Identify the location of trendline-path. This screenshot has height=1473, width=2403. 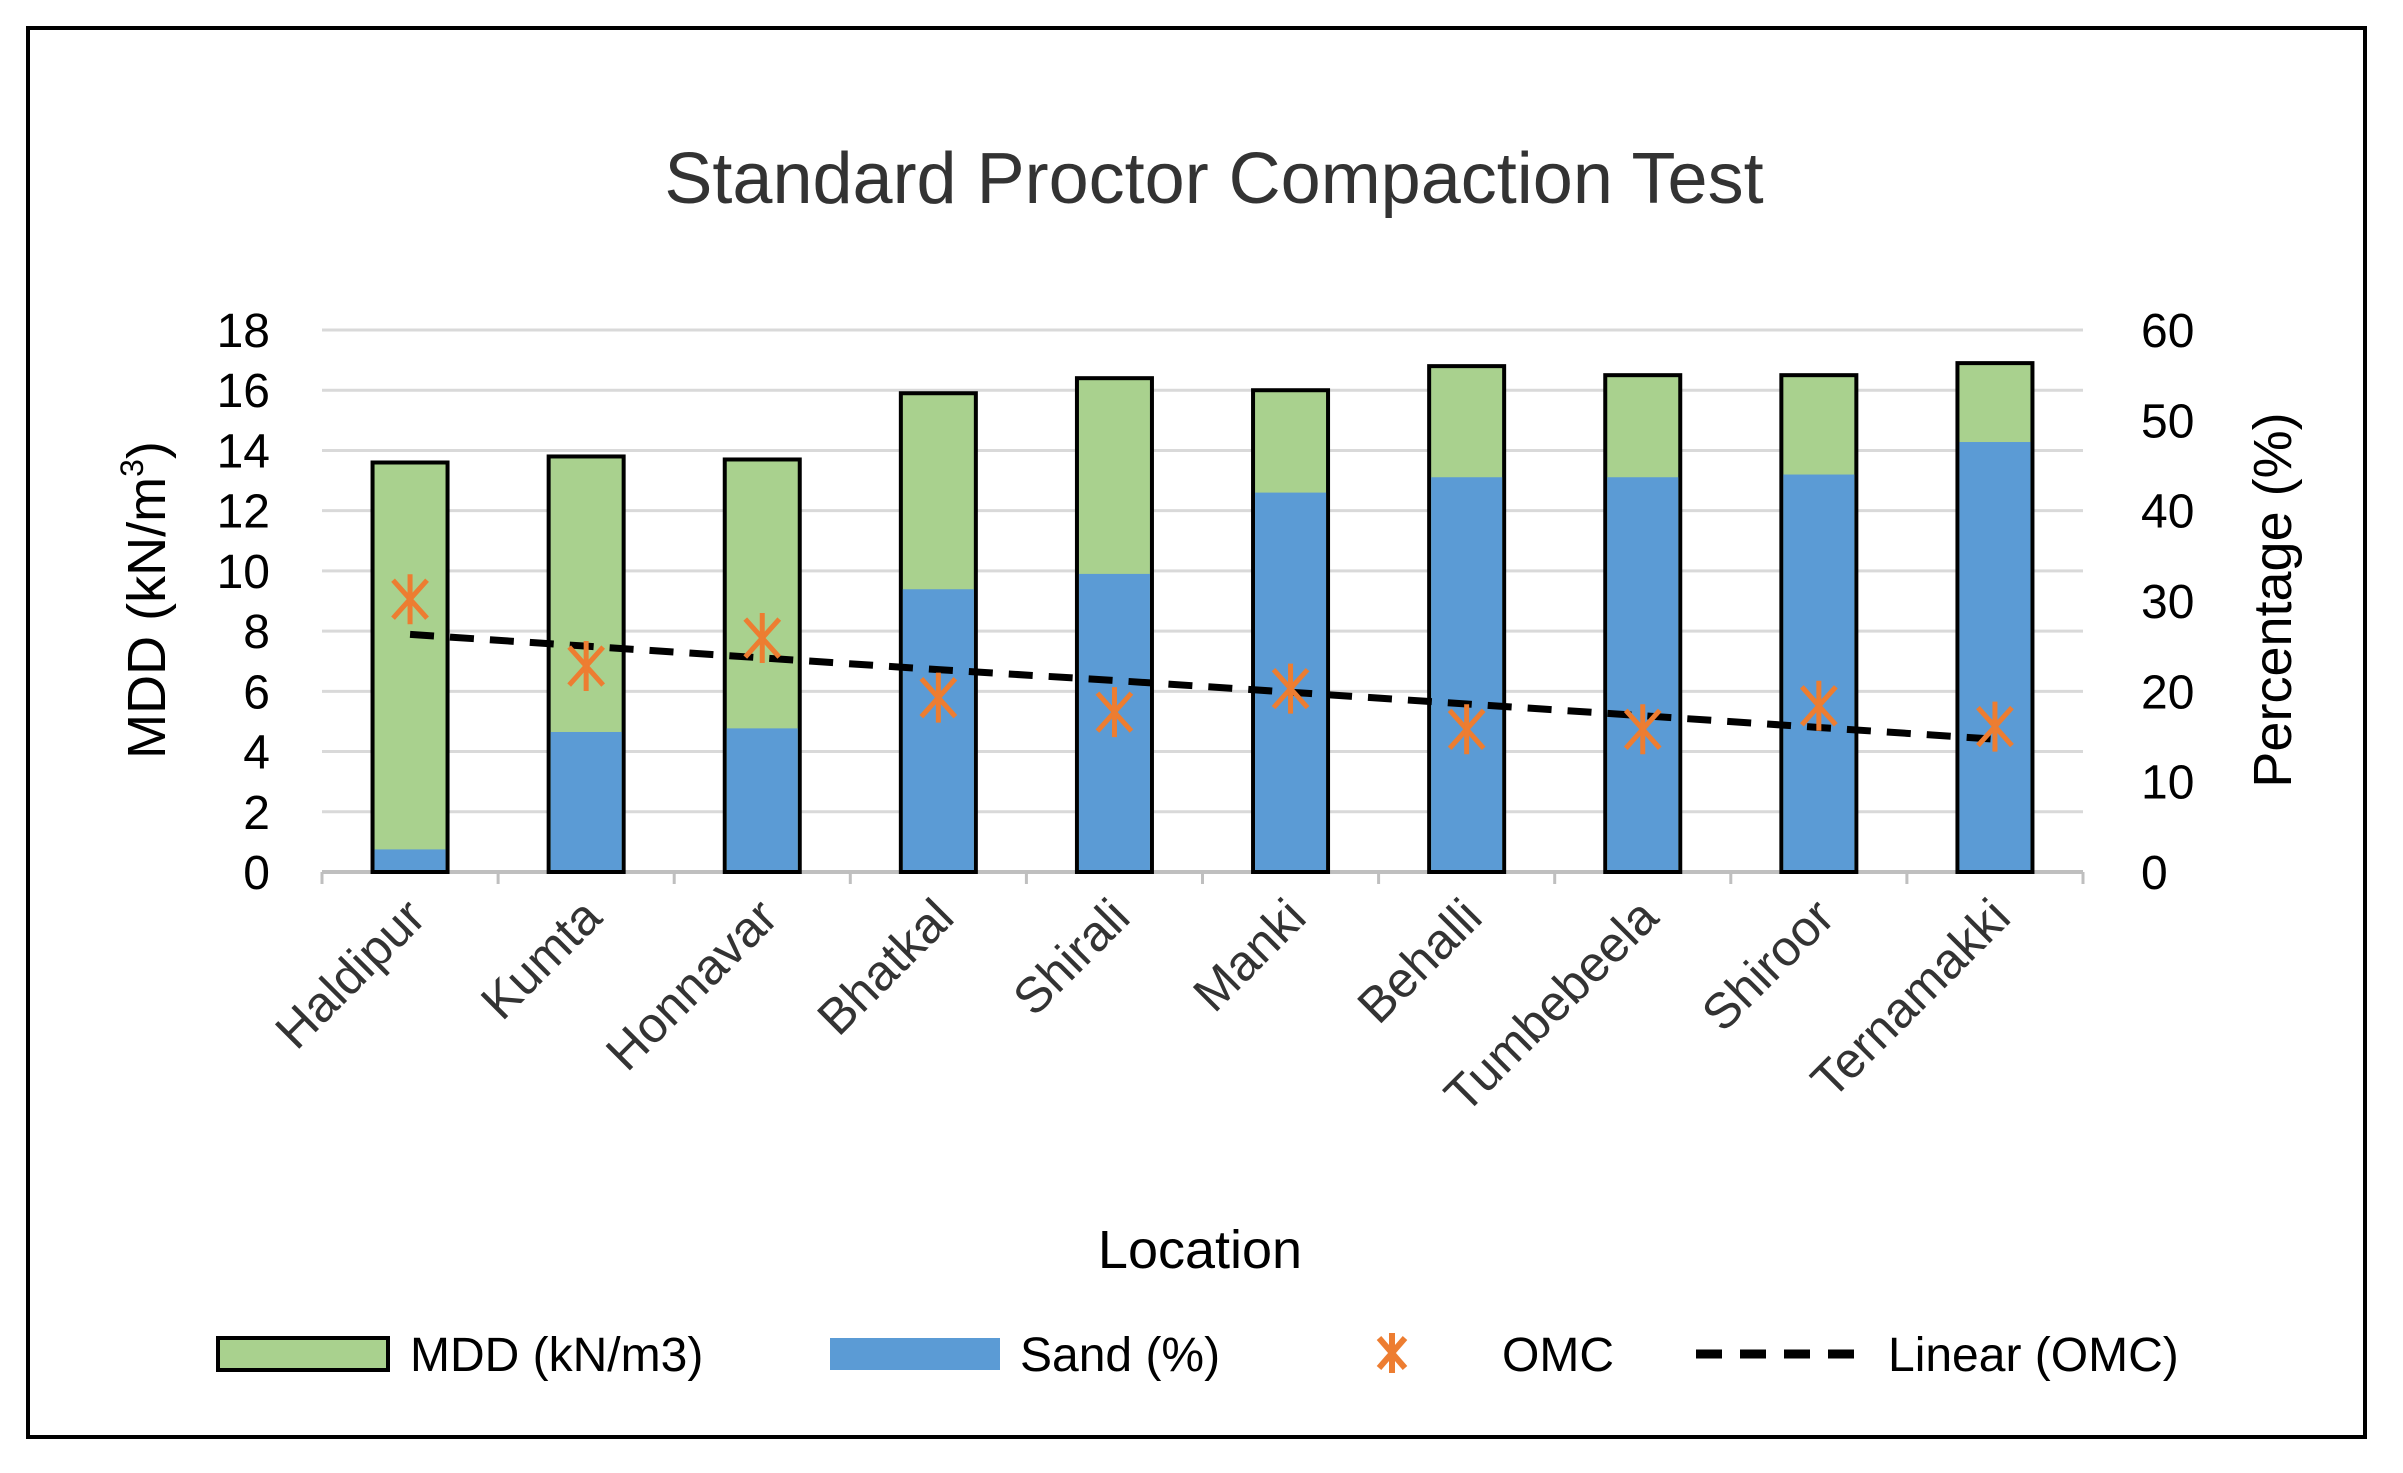
(1202, 686).